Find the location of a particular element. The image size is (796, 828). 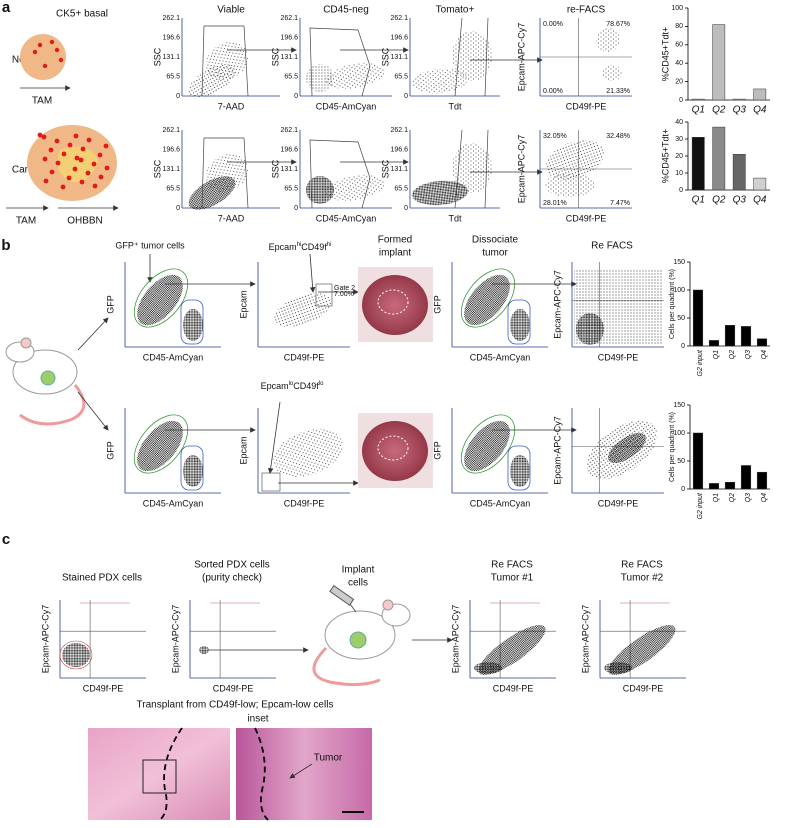

label: re-FACS is located at coordinates (586, 10).